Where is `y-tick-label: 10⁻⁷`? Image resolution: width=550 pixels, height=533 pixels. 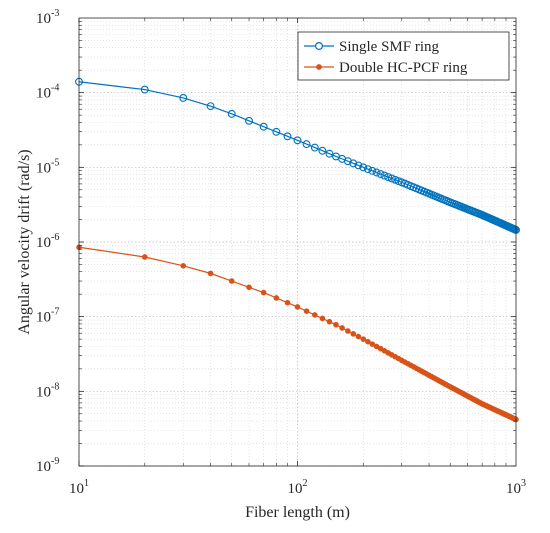 y-tick-label: 10⁻⁷ is located at coordinates (47, 316).